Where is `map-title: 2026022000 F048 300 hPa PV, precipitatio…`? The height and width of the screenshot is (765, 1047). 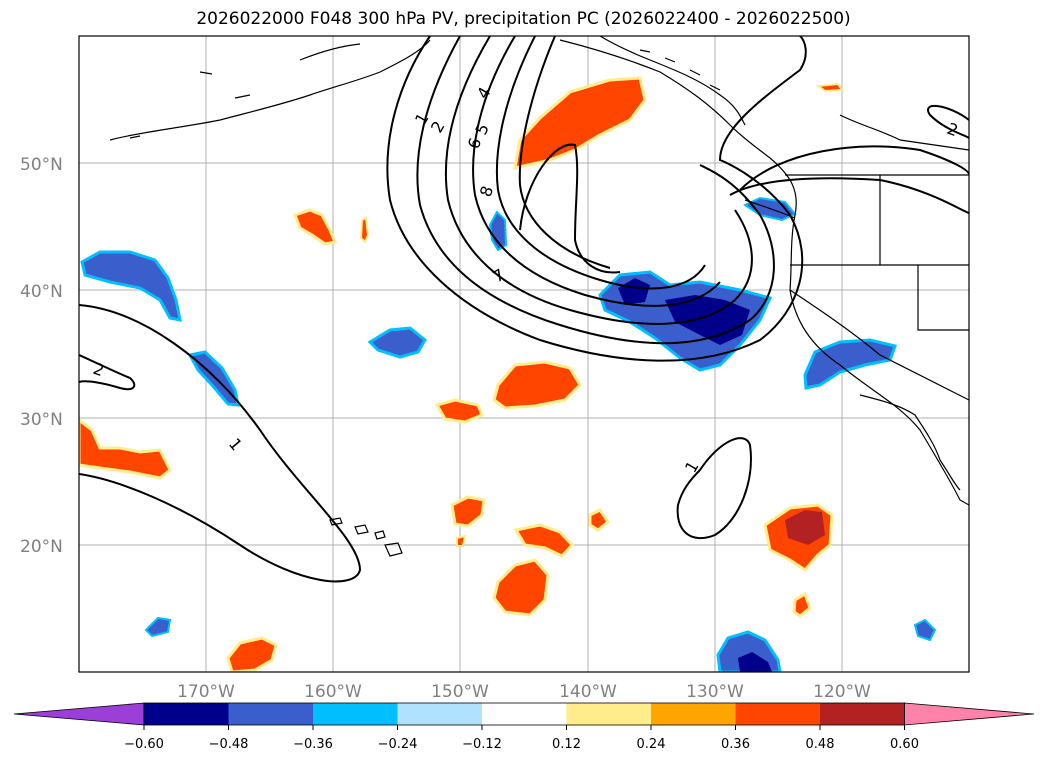
map-title: 2026022000 F048 300 hPa PV, precipitatio… is located at coordinates (523, 19).